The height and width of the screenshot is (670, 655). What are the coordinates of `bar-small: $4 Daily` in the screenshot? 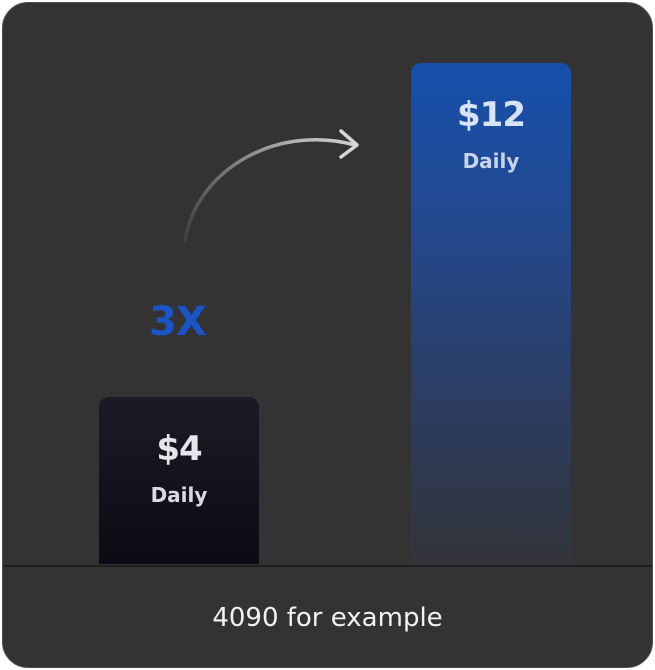 It's located at (179, 480).